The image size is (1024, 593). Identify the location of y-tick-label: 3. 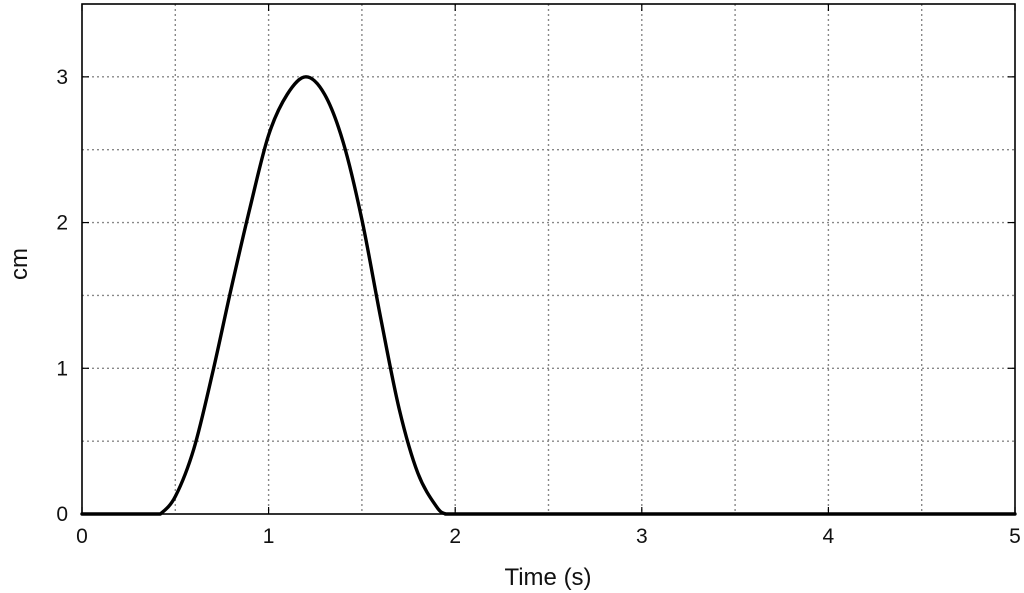
(62, 77).